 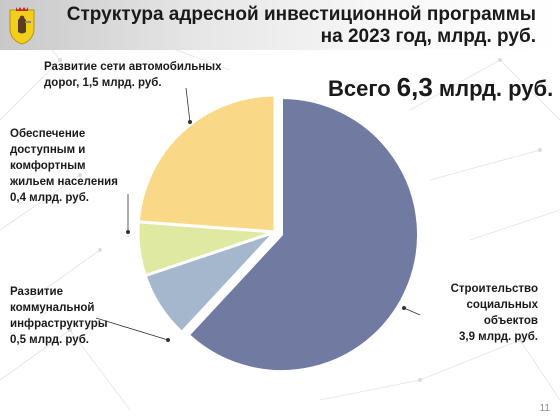 What do you see at coordinates (496, 88) in the screenshot?
I see `total-unit: млрд. руб.` at bounding box center [496, 88].